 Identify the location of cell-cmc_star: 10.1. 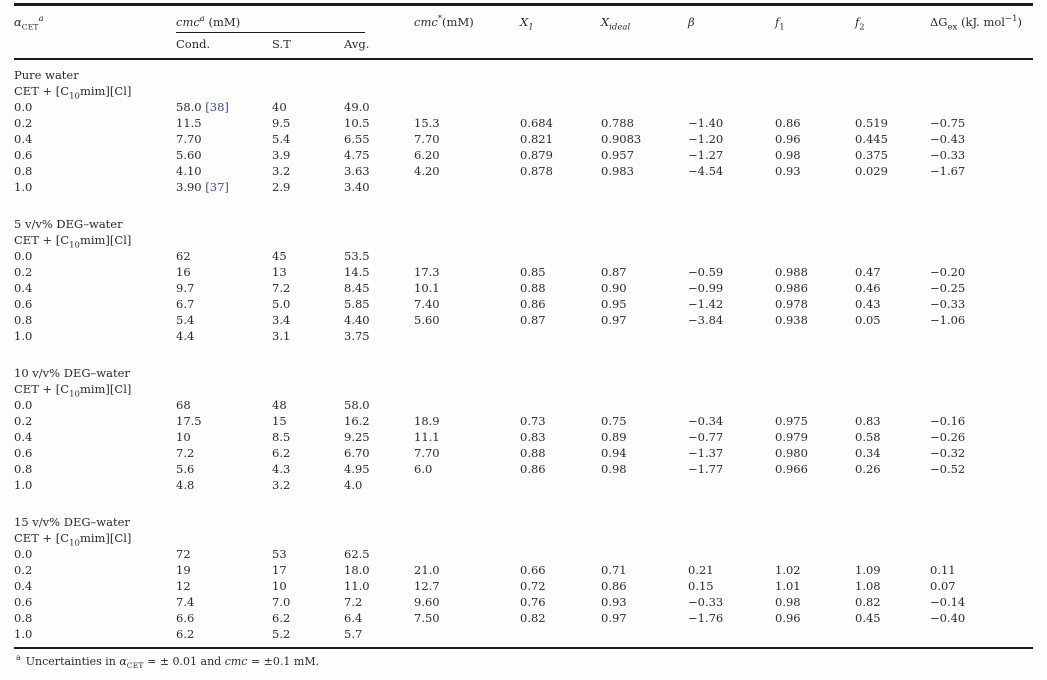
(427, 287).